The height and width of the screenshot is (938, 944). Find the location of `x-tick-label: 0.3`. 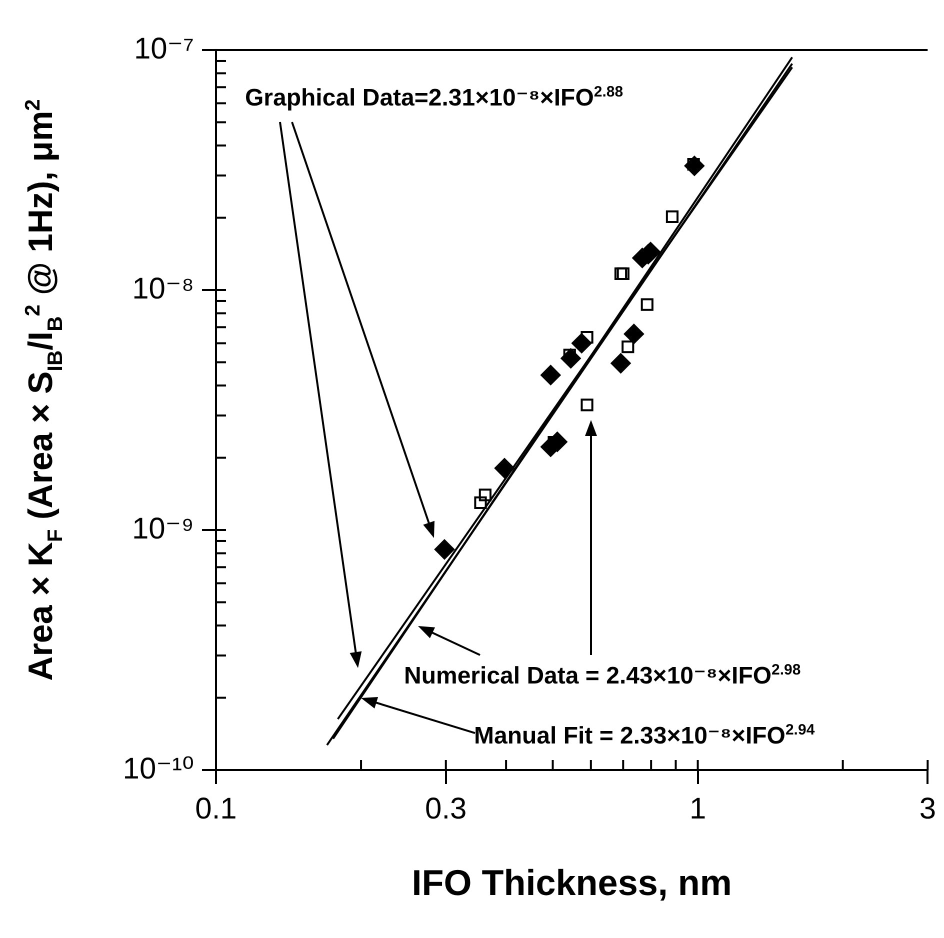

x-tick-label: 0.3 is located at coordinates (446, 809).